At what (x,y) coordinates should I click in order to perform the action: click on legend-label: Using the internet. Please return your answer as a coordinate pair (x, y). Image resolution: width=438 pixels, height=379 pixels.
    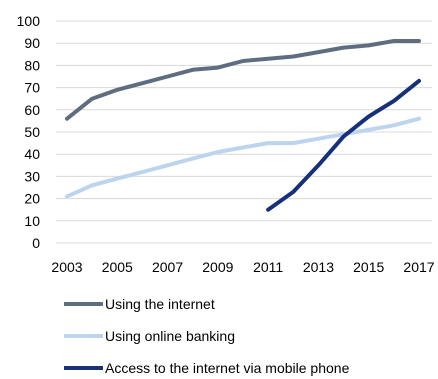
    Looking at the image, I should click on (160, 304).